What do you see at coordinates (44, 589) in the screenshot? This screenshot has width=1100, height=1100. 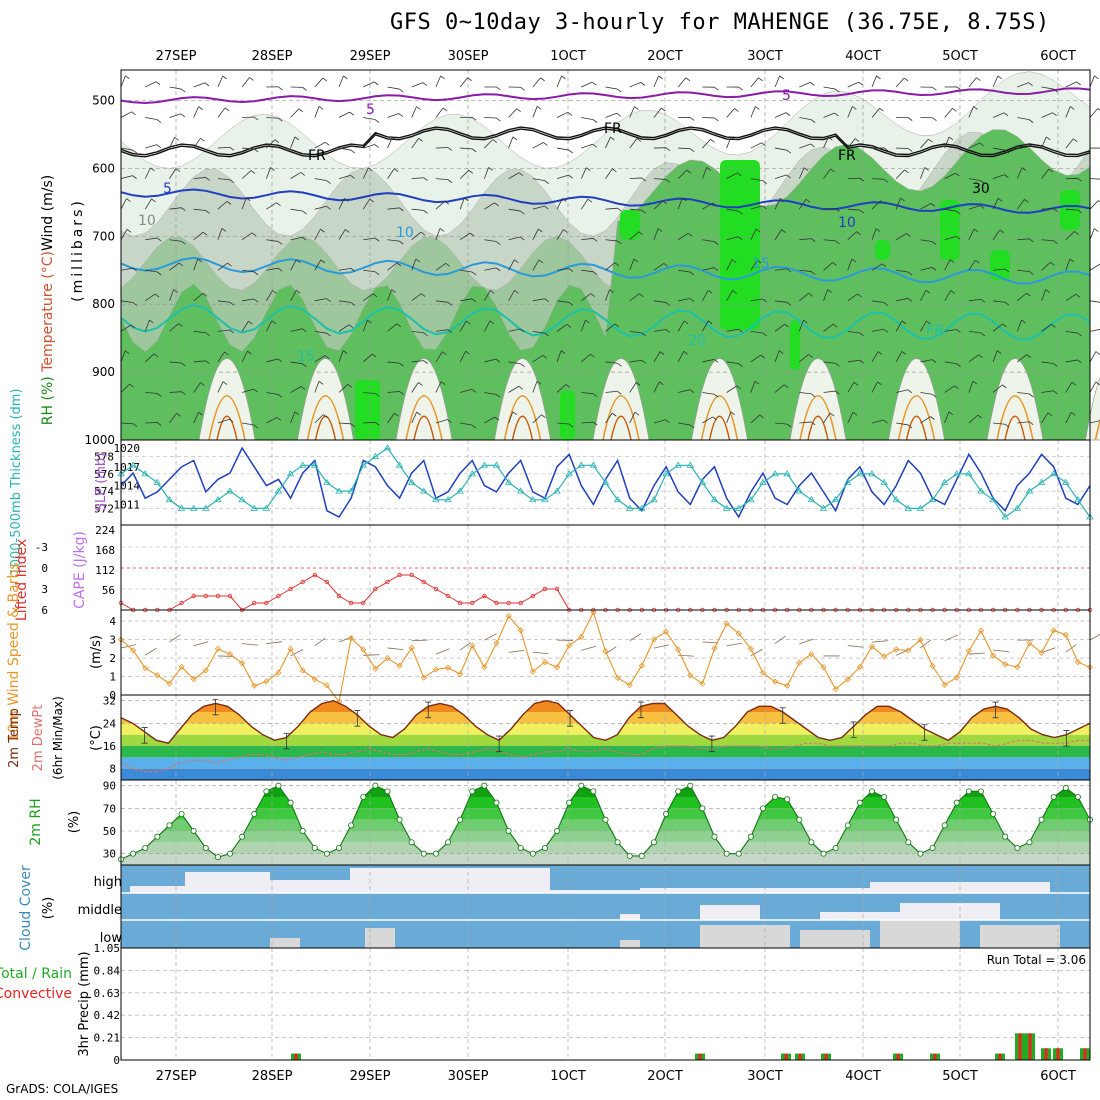 I see `lifted-index-tick: 3` at bounding box center [44, 589].